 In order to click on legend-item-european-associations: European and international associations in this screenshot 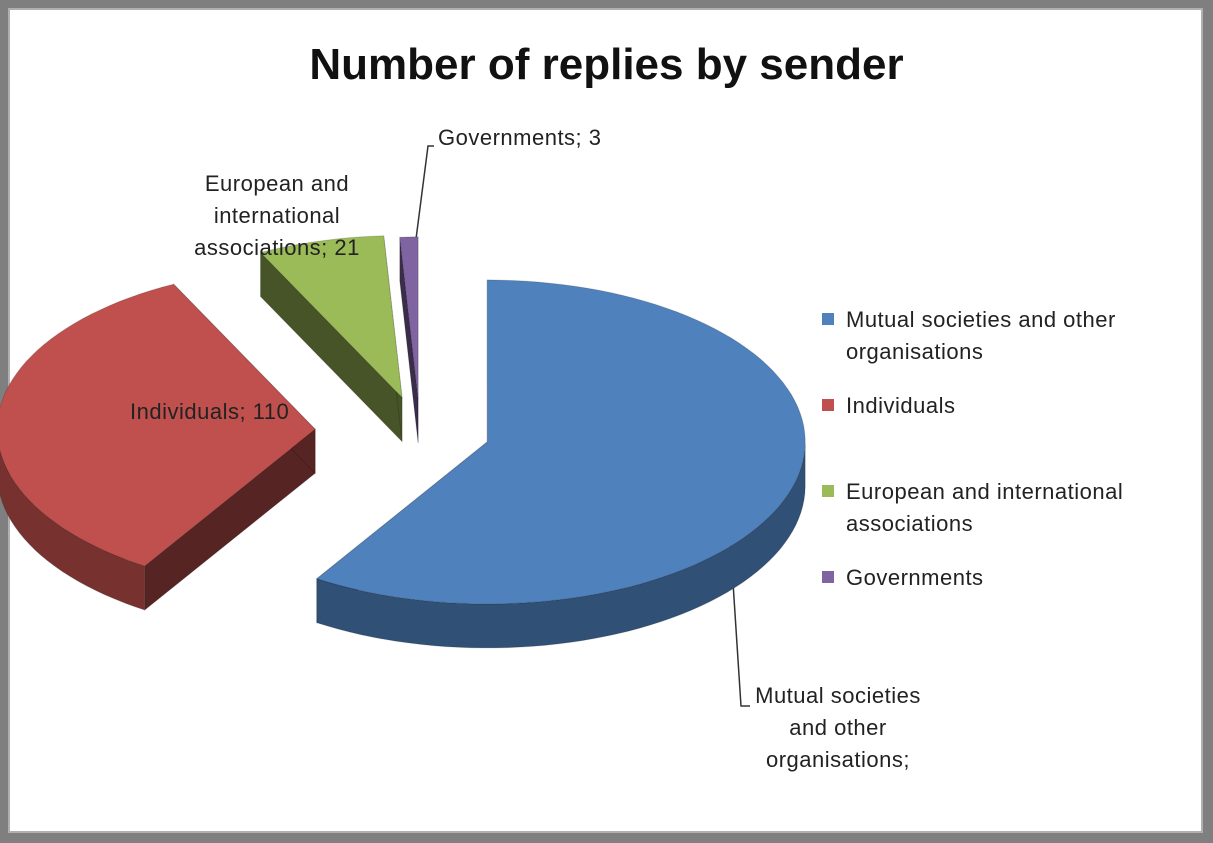, I will do `click(1003, 508)`.